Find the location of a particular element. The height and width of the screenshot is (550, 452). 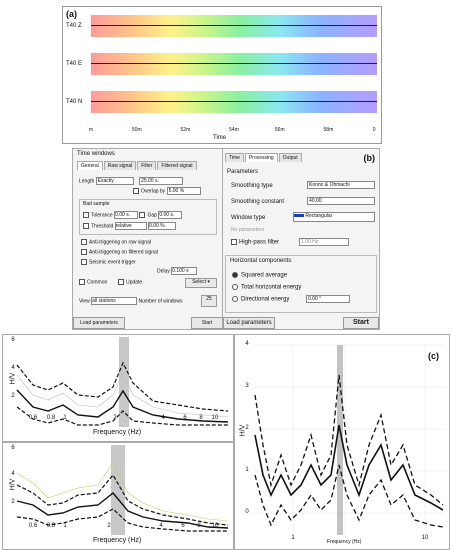

tab-filter: Filter is located at coordinates (147, 165).